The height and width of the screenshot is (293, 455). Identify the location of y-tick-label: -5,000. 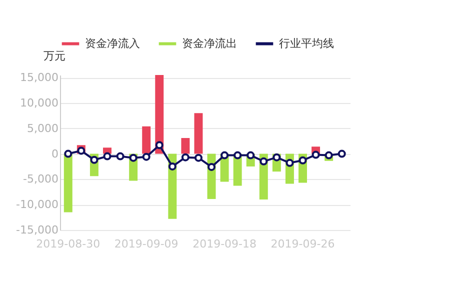
(40, 179).